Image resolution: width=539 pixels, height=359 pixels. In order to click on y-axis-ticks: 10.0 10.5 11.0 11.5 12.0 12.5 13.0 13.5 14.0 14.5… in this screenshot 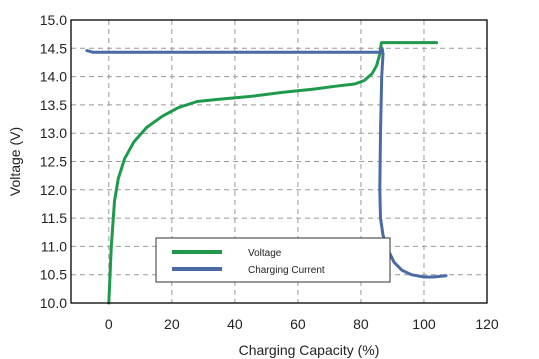, I will do `click(53, 161)`.